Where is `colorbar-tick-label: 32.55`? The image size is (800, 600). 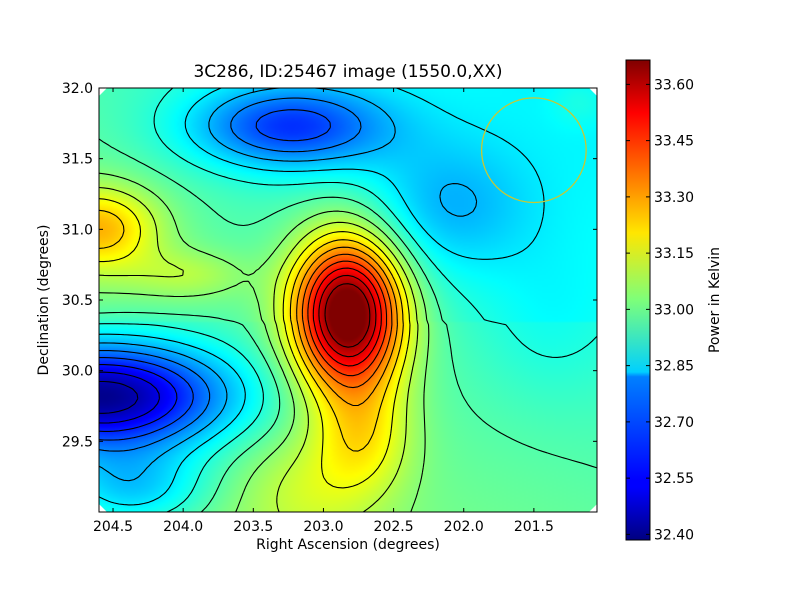 colorbar-tick-label: 32.55 is located at coordinates (674, 479).